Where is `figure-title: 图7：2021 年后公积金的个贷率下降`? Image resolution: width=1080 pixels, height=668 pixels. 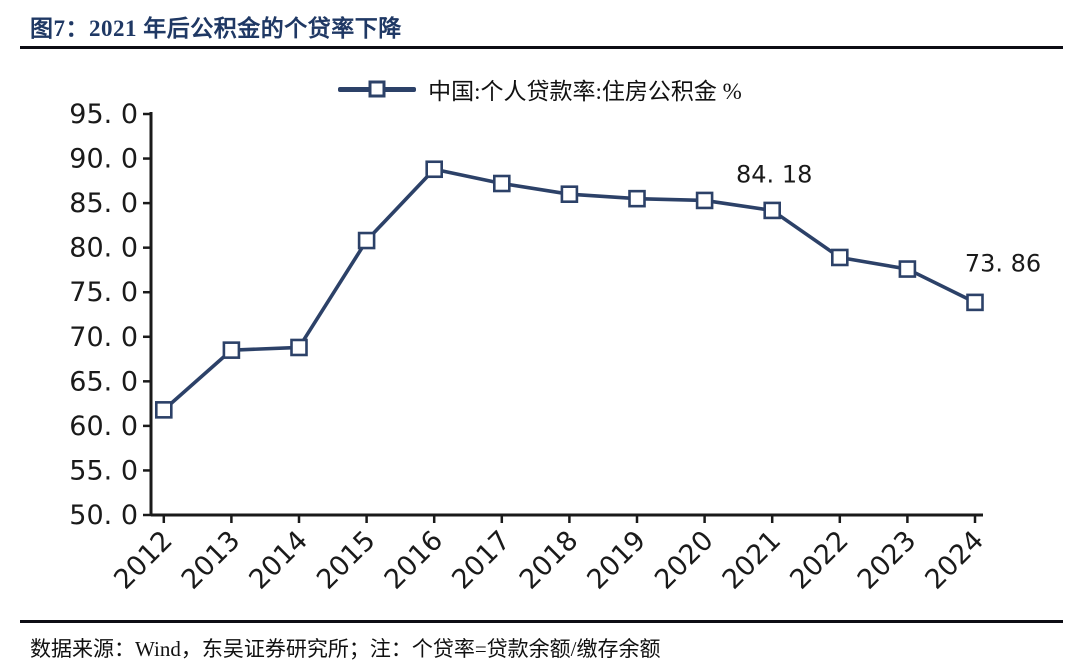
figure-title: 图7：2021 年后公积金的个贷率下降 is located at coordinates (216, 28).